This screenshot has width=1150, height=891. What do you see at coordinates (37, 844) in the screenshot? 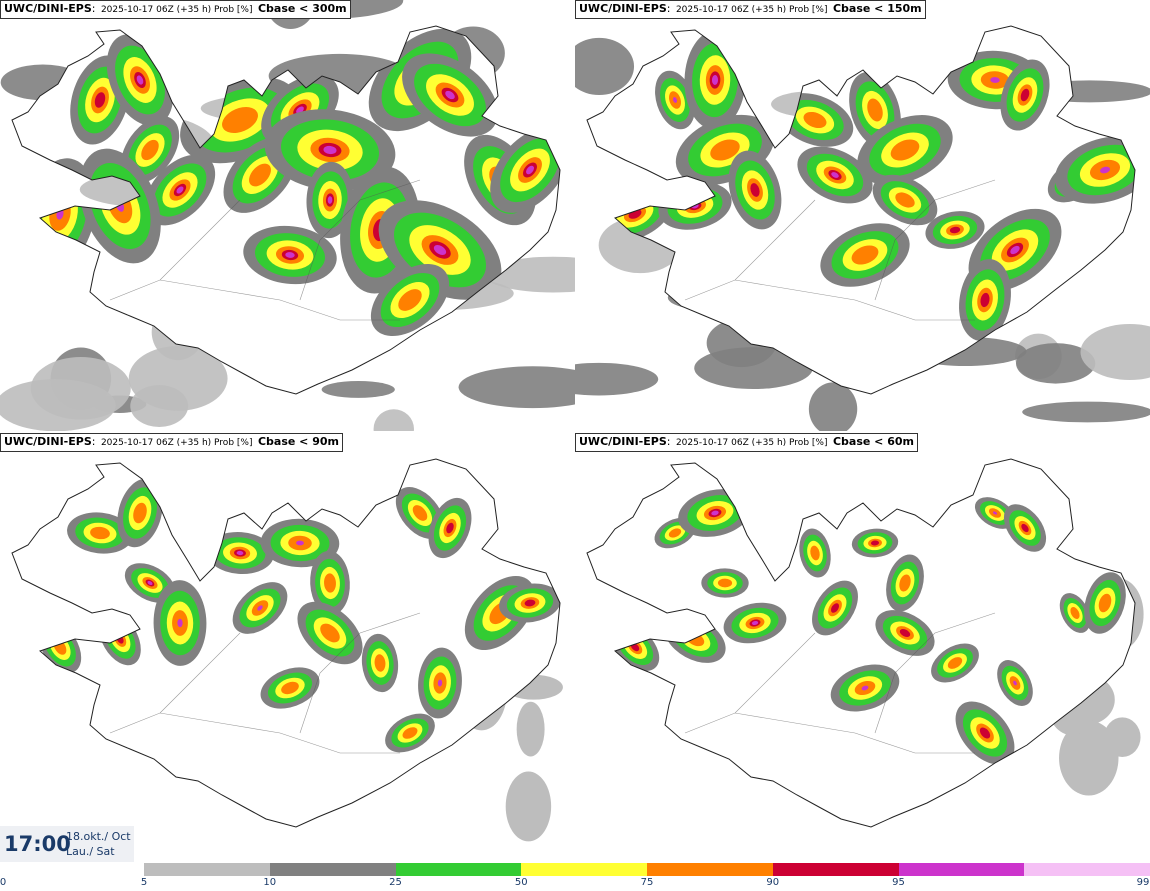
I see `valid-time: 17:00` at bounding box center [37, 844].